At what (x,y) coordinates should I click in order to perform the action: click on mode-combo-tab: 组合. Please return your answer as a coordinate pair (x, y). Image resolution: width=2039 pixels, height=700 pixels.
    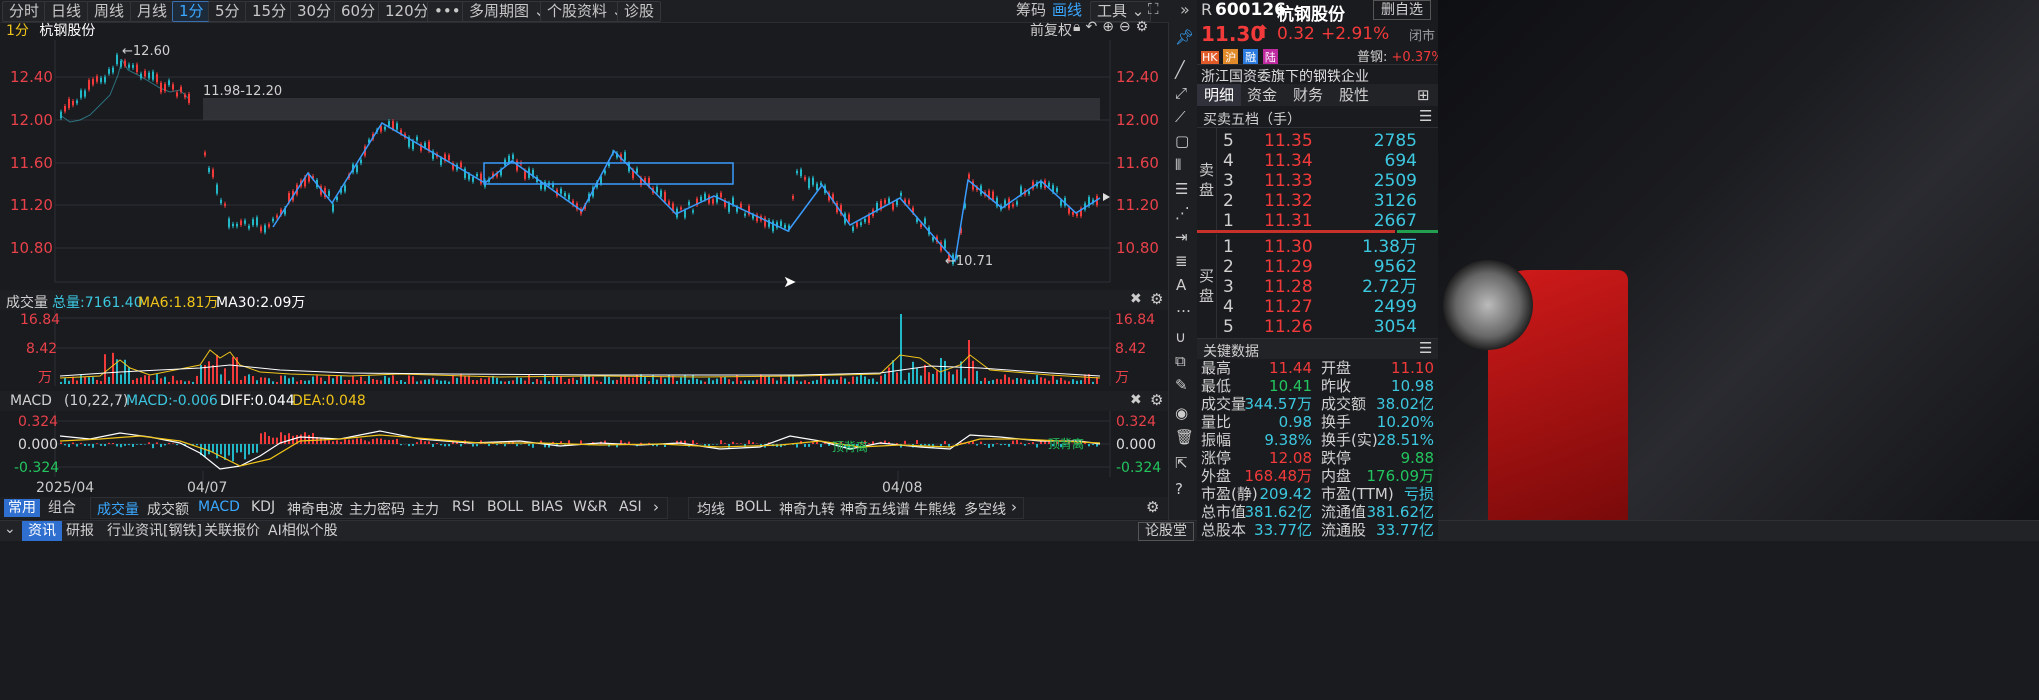
    Looking at the image, I should click on (62, 508).